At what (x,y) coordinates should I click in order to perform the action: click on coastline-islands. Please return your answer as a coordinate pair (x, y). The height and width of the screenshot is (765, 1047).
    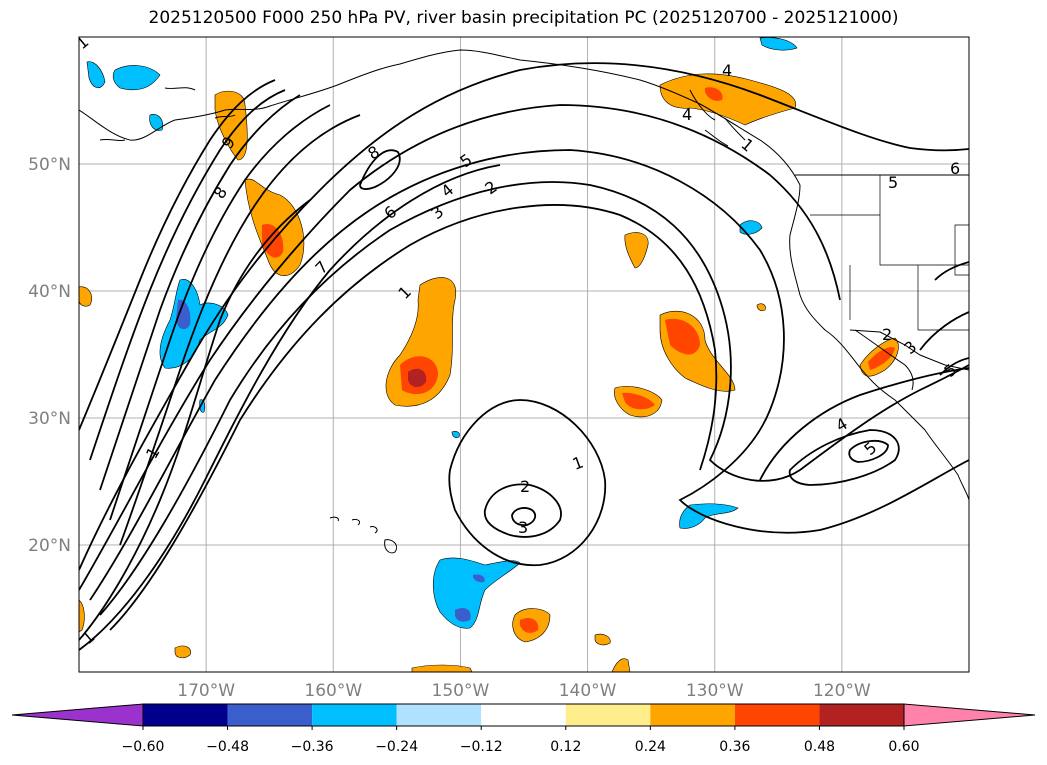
    Looking at the image, I should click on (717, 118).